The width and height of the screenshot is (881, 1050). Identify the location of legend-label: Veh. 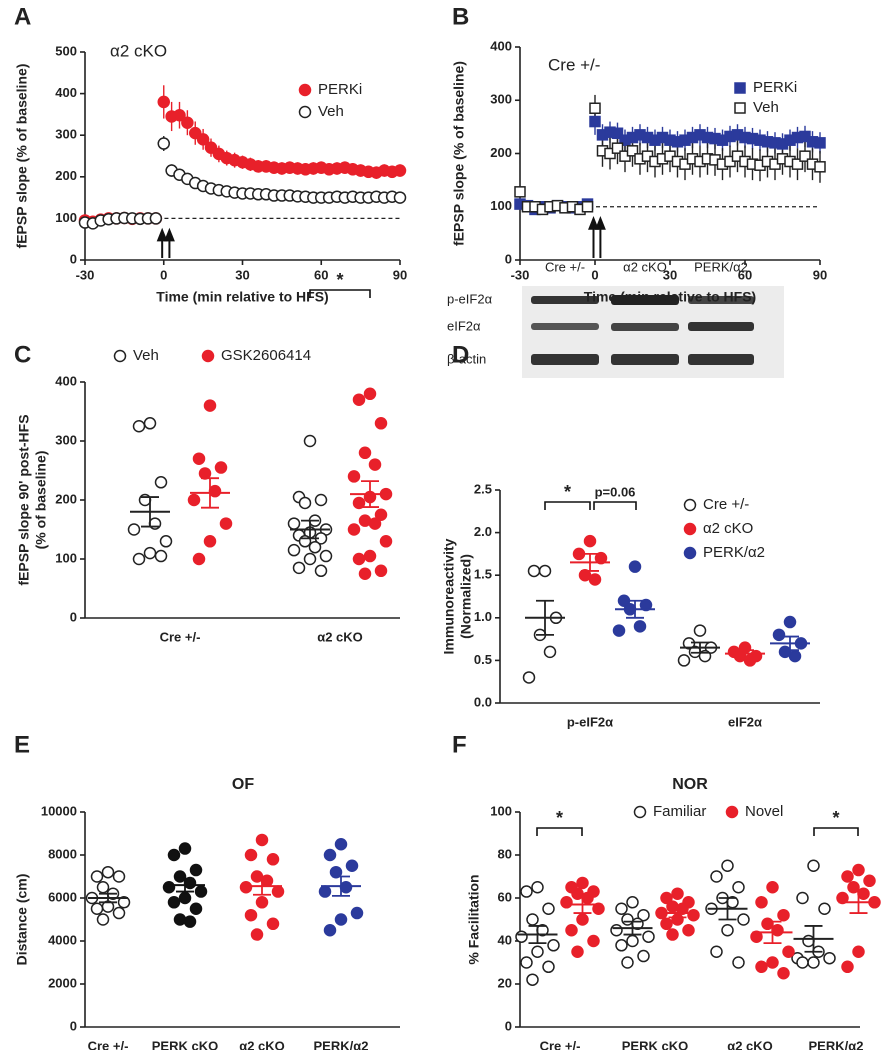
(766, 107).